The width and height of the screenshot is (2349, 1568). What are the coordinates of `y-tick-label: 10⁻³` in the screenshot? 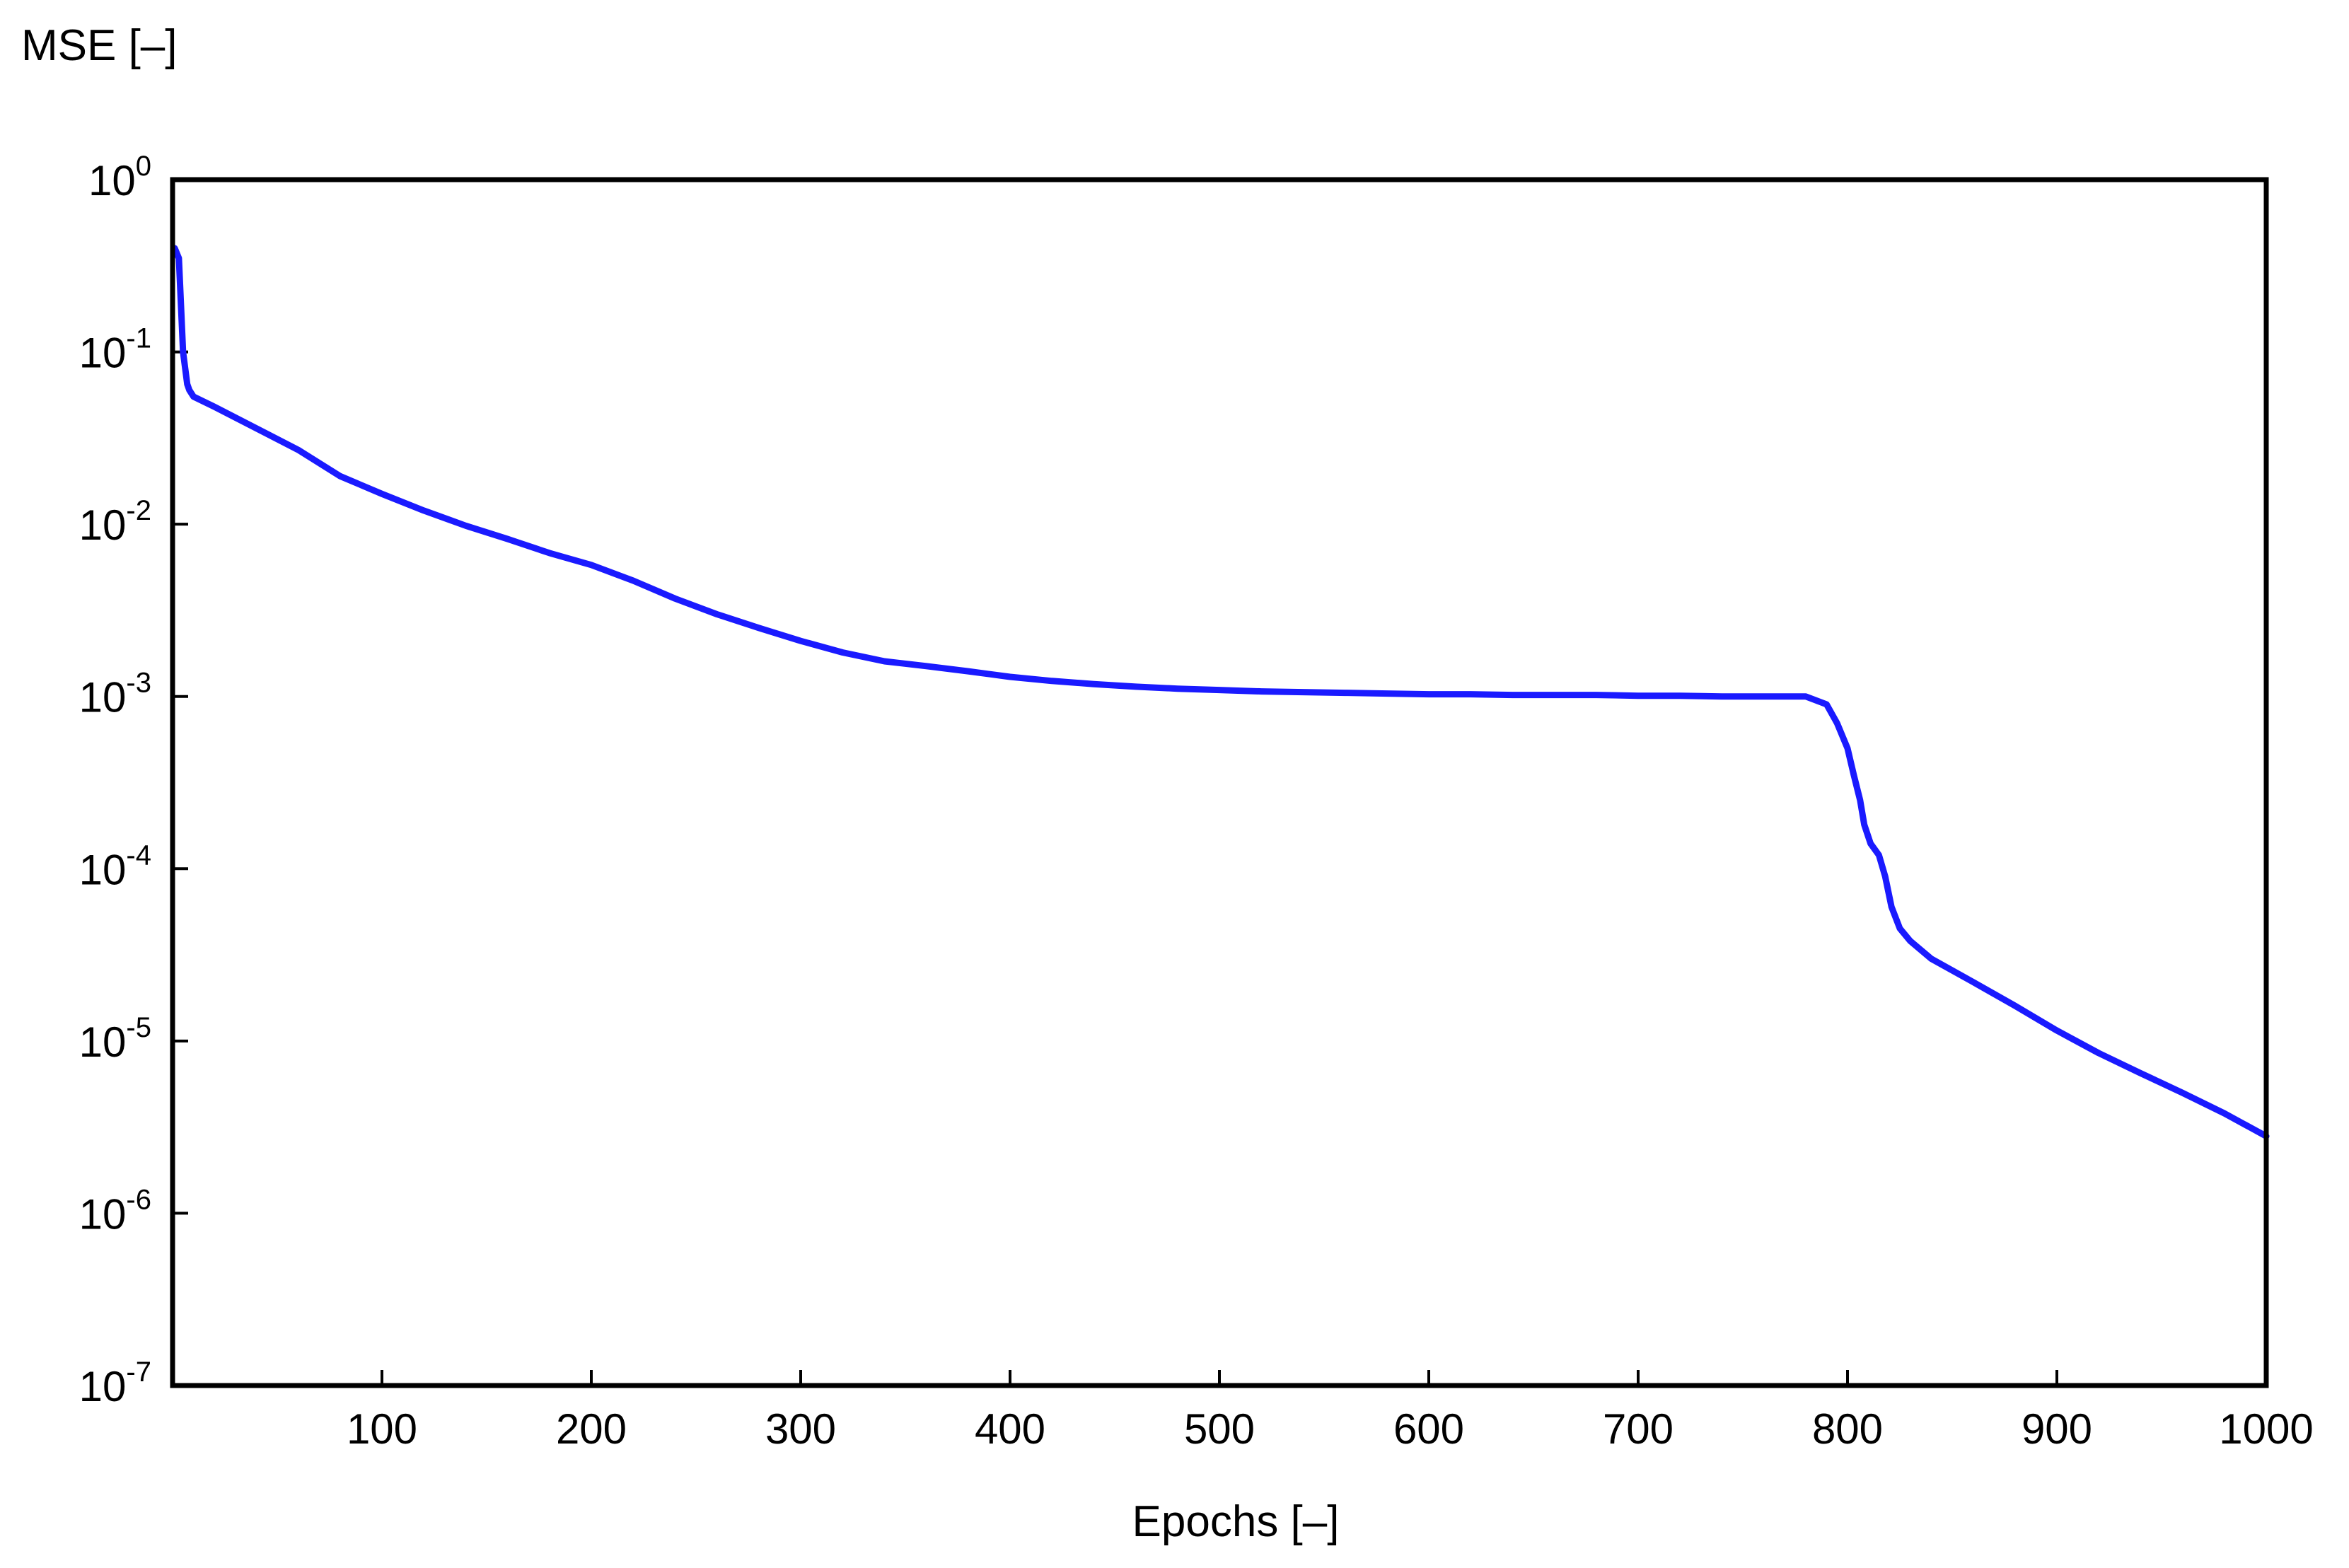 It's located at (115, 694).